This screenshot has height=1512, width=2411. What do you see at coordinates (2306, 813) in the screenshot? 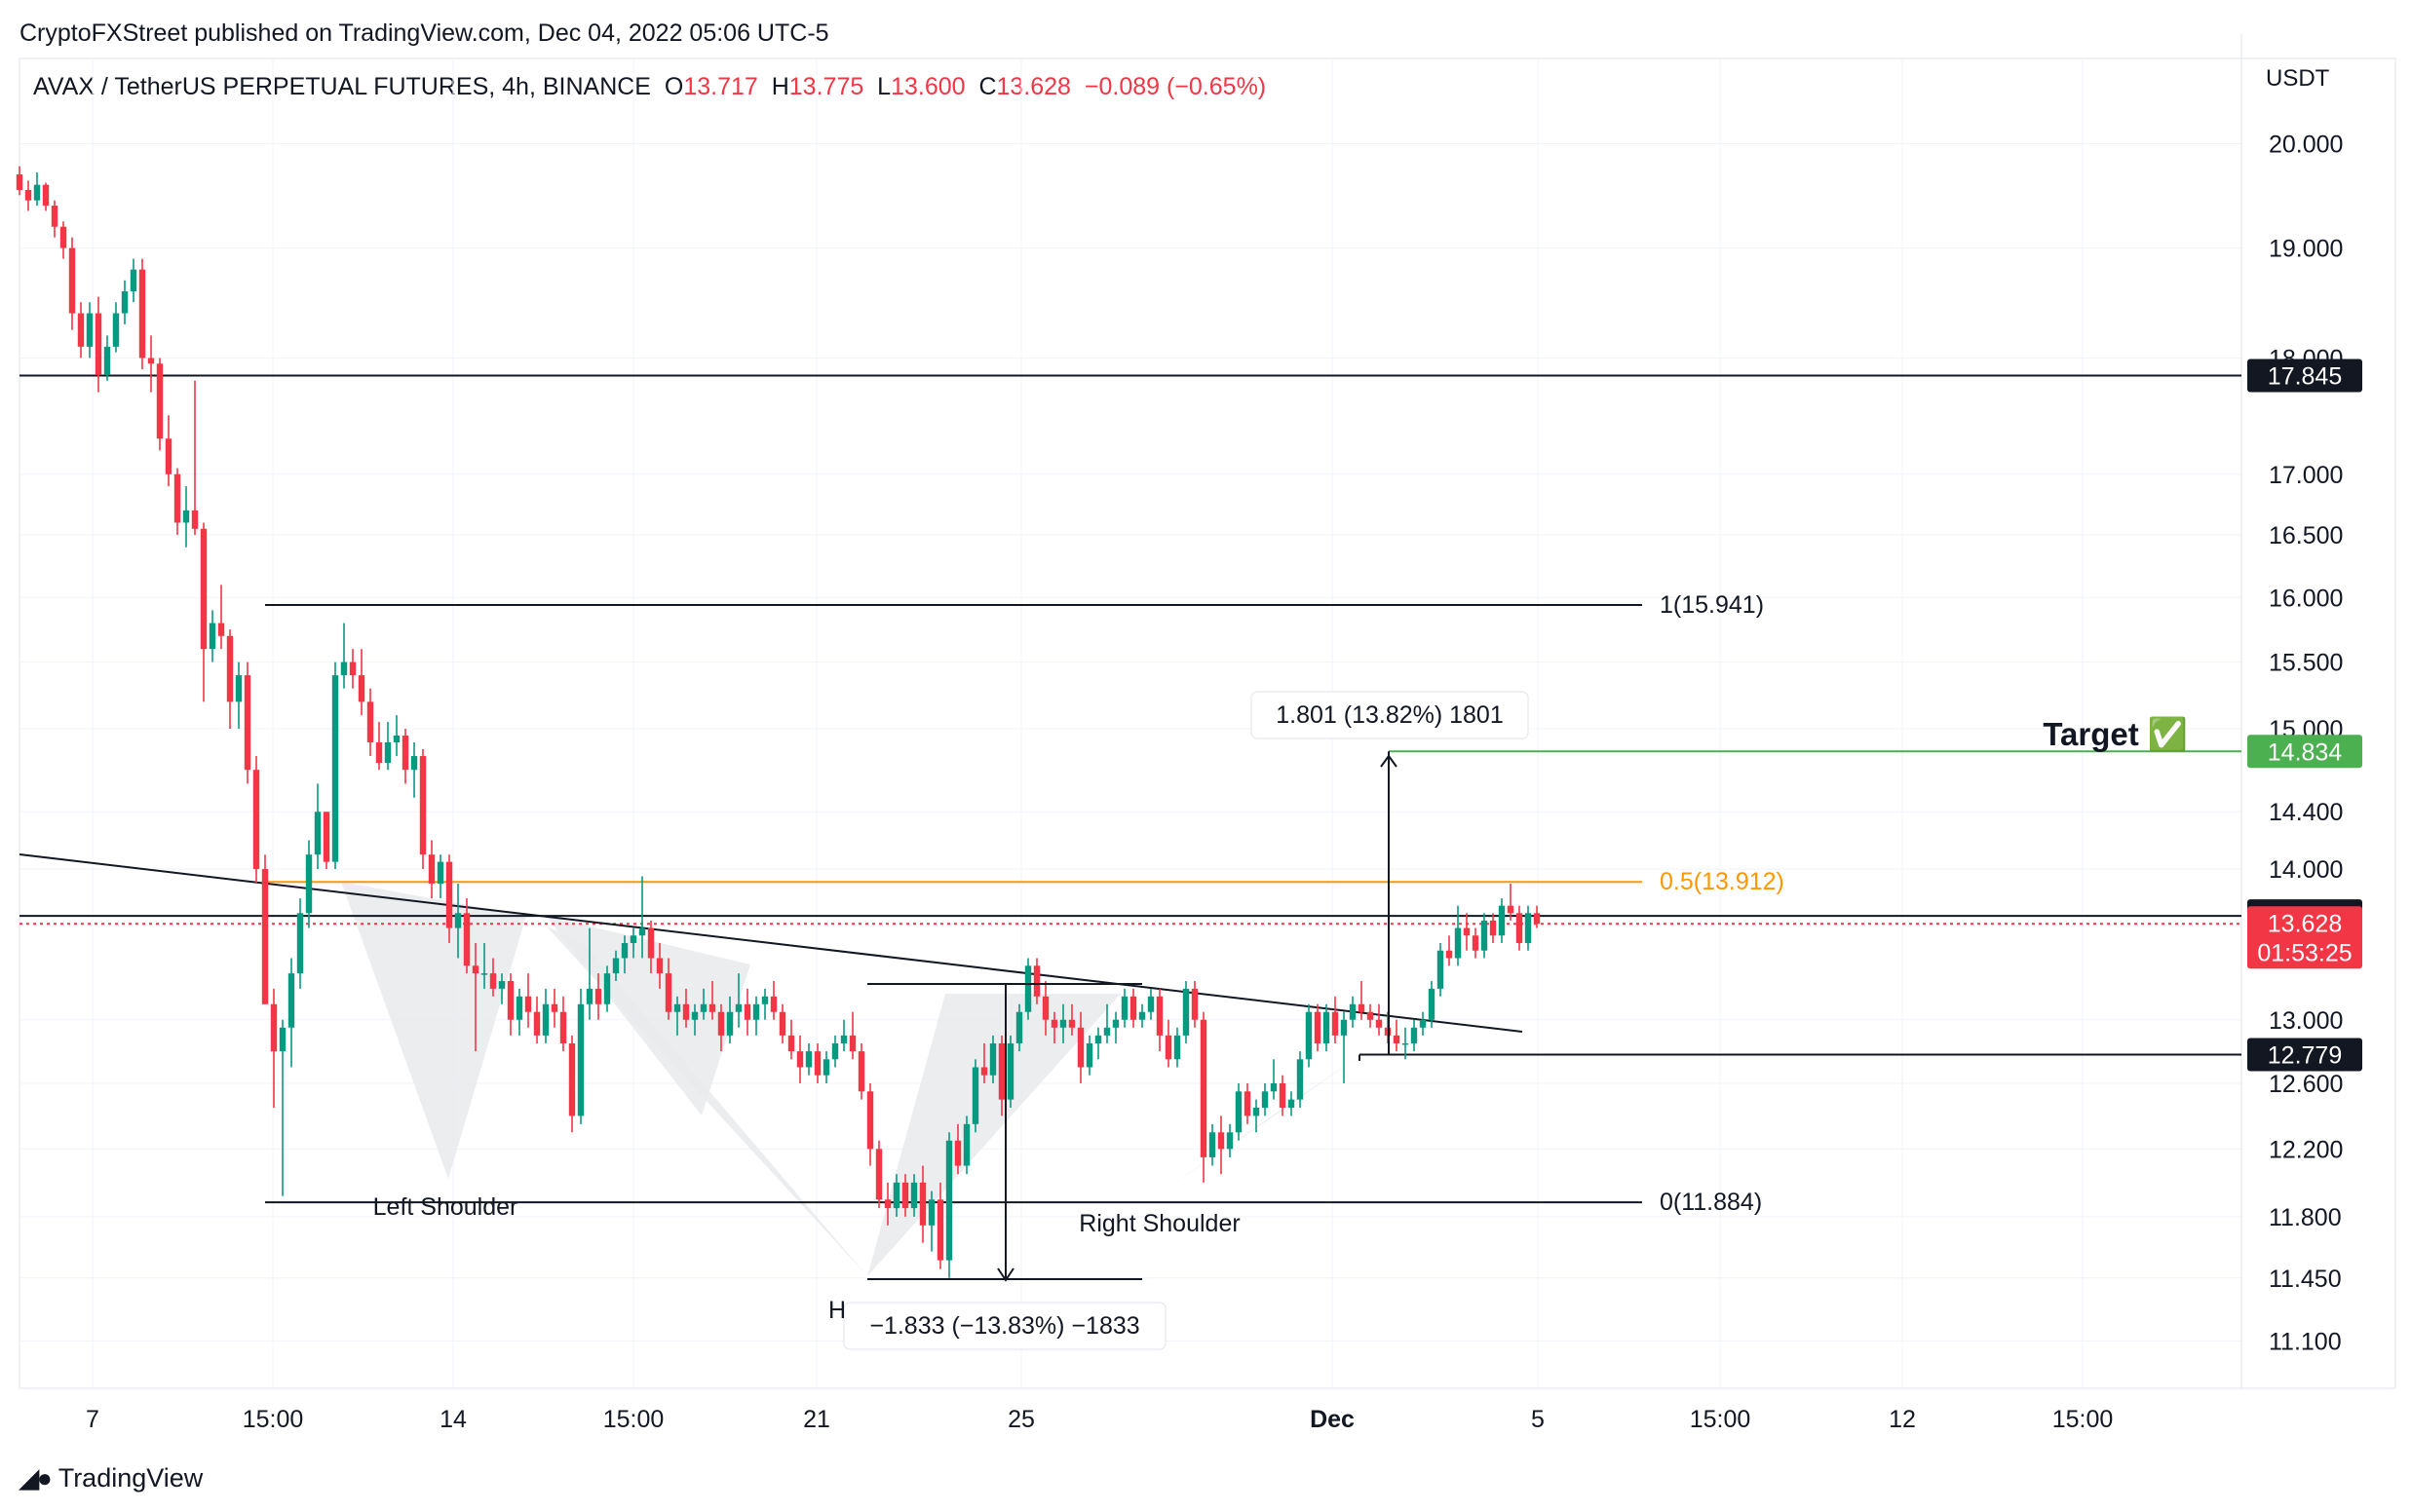
I see `y-tick-label: 14.400` at bounding box center [2306, 813].